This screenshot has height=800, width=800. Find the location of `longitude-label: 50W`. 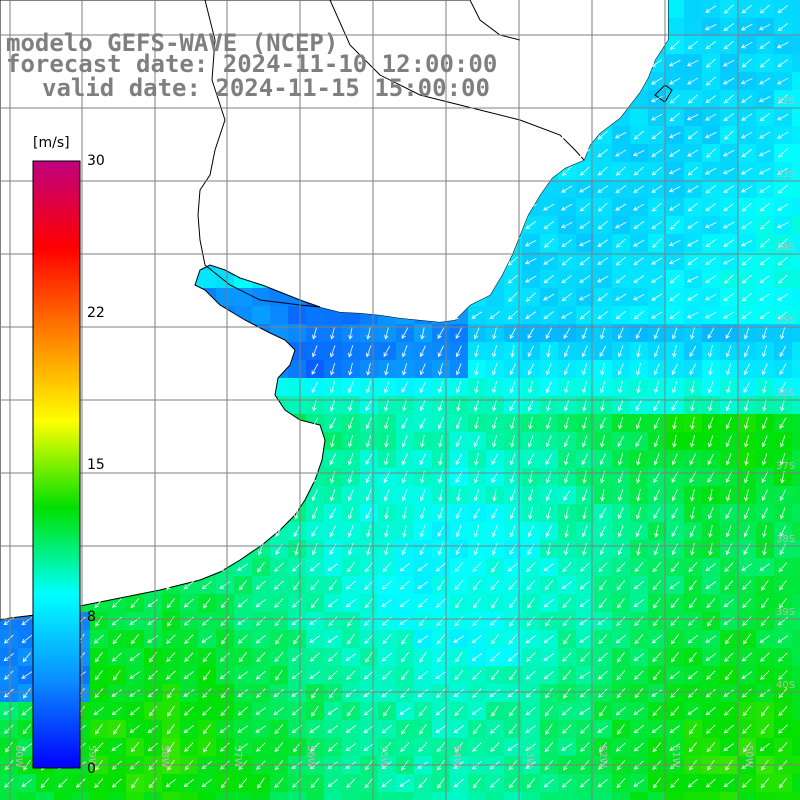

longitude-label: 50W is located at coordinates (748, 756).